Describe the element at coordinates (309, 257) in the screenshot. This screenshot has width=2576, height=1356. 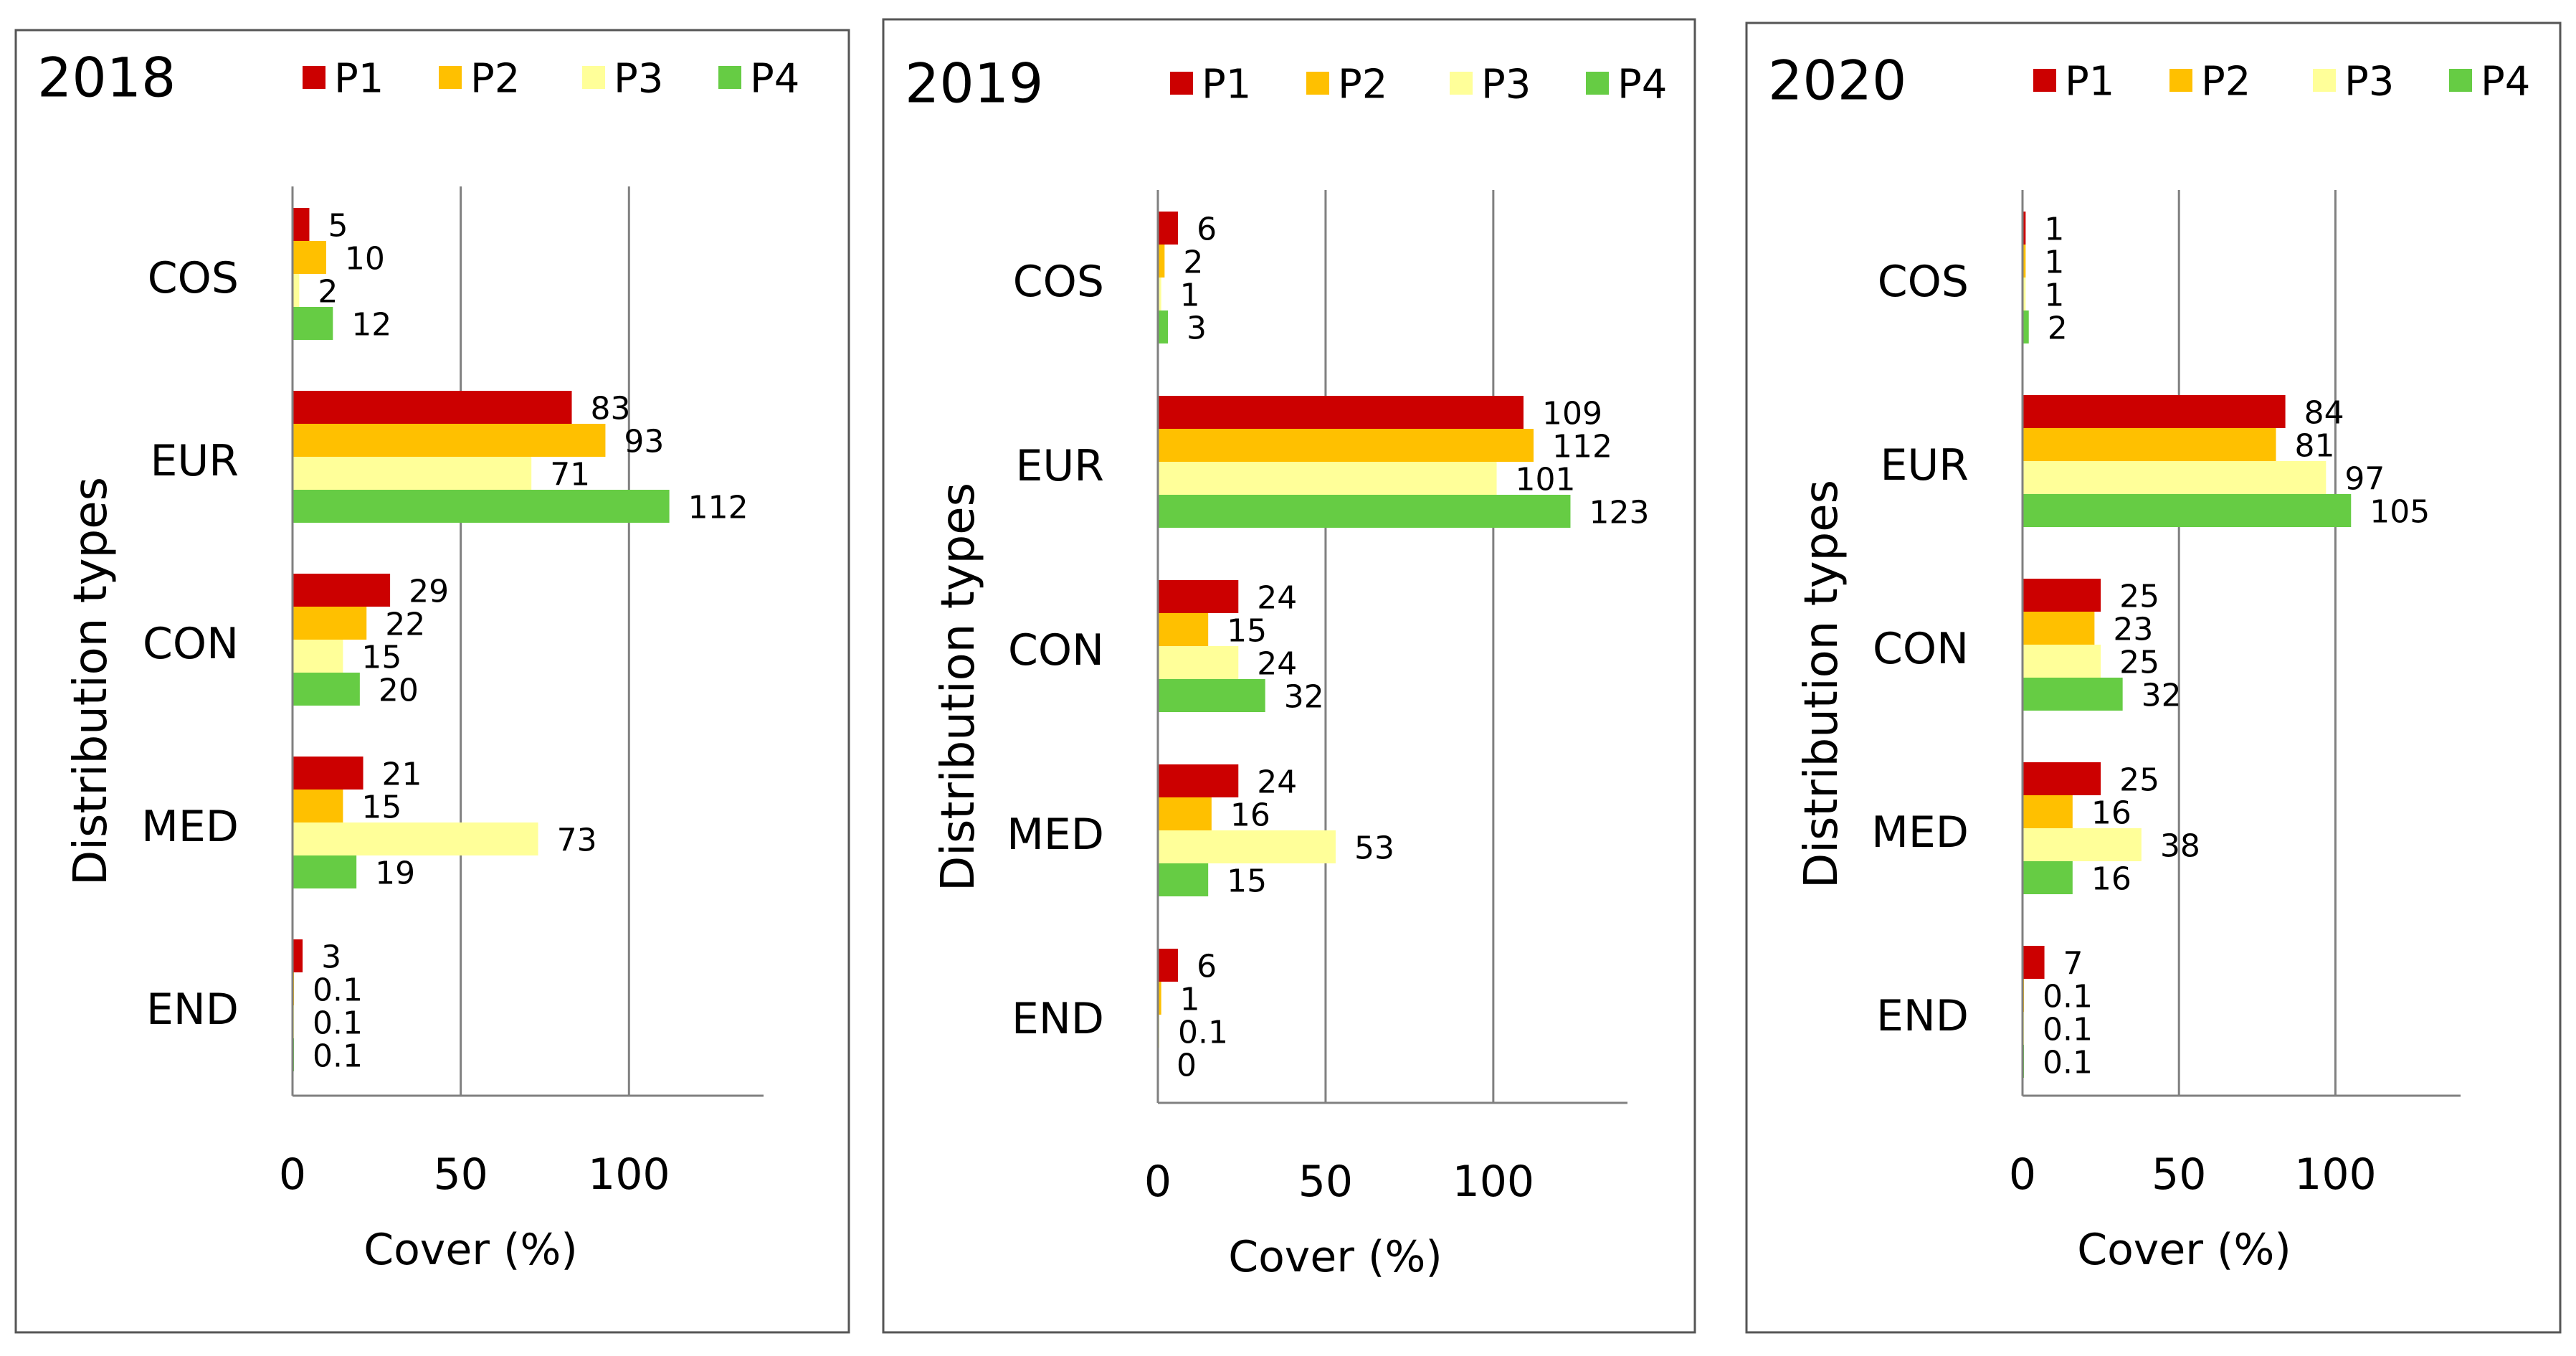
I see `bar-P2-COS` at that location.